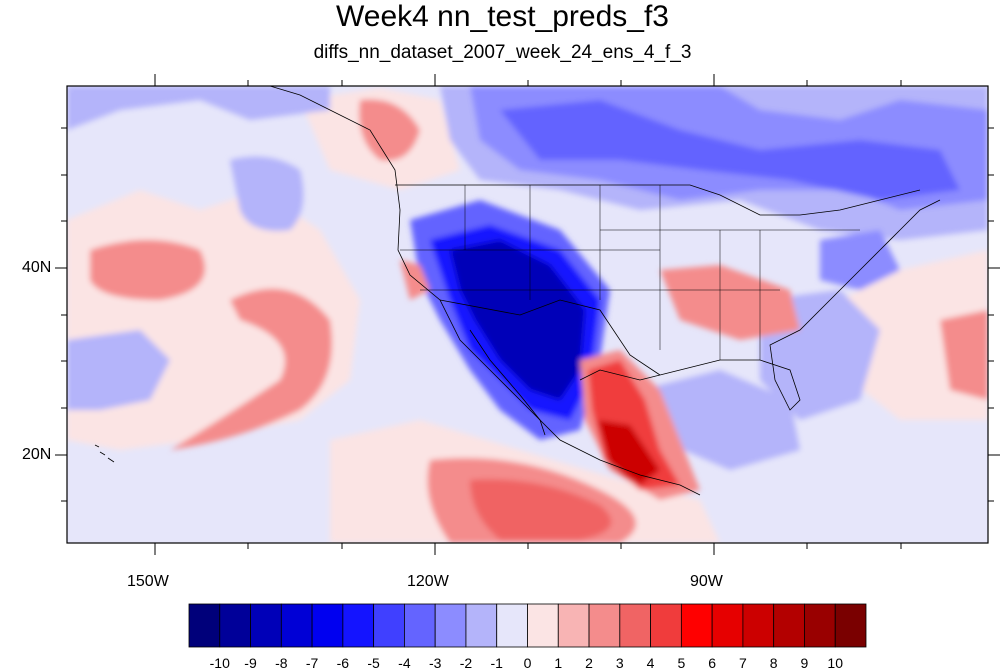  Describe the element at coordinates (706, 581) in the screenshot. I see `lon-label-90w: 90W` at that location.